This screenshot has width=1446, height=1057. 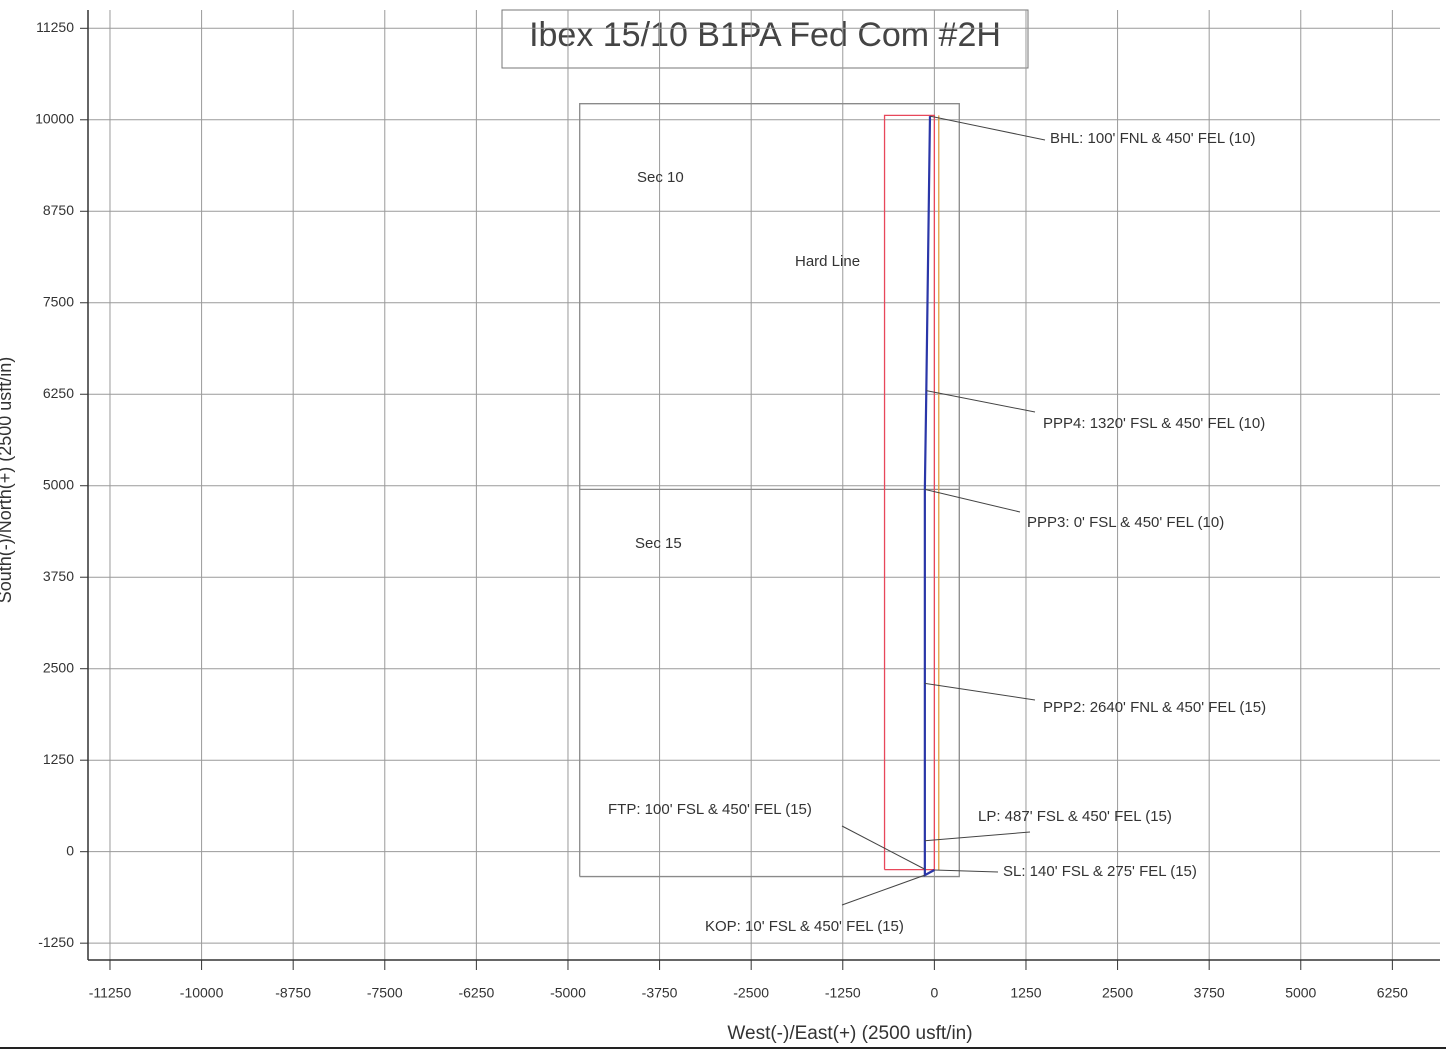 What do you see at coordinates (58, 576) in the screenshot?
I see `y-tick-label: 3750` at bounding box center [58, 576].